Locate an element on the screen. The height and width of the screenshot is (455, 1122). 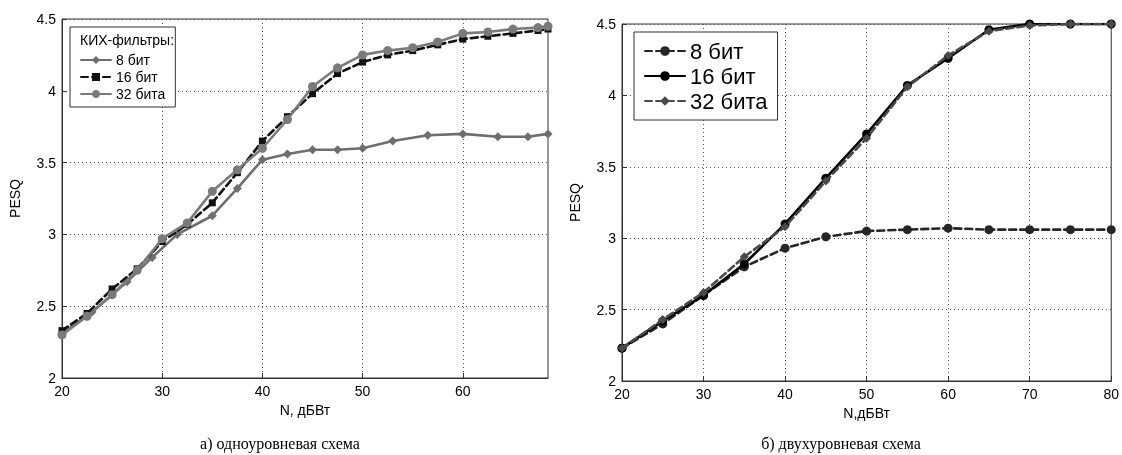
legend-title: КИХ-фильтры: is located at coordinates (127, 40).